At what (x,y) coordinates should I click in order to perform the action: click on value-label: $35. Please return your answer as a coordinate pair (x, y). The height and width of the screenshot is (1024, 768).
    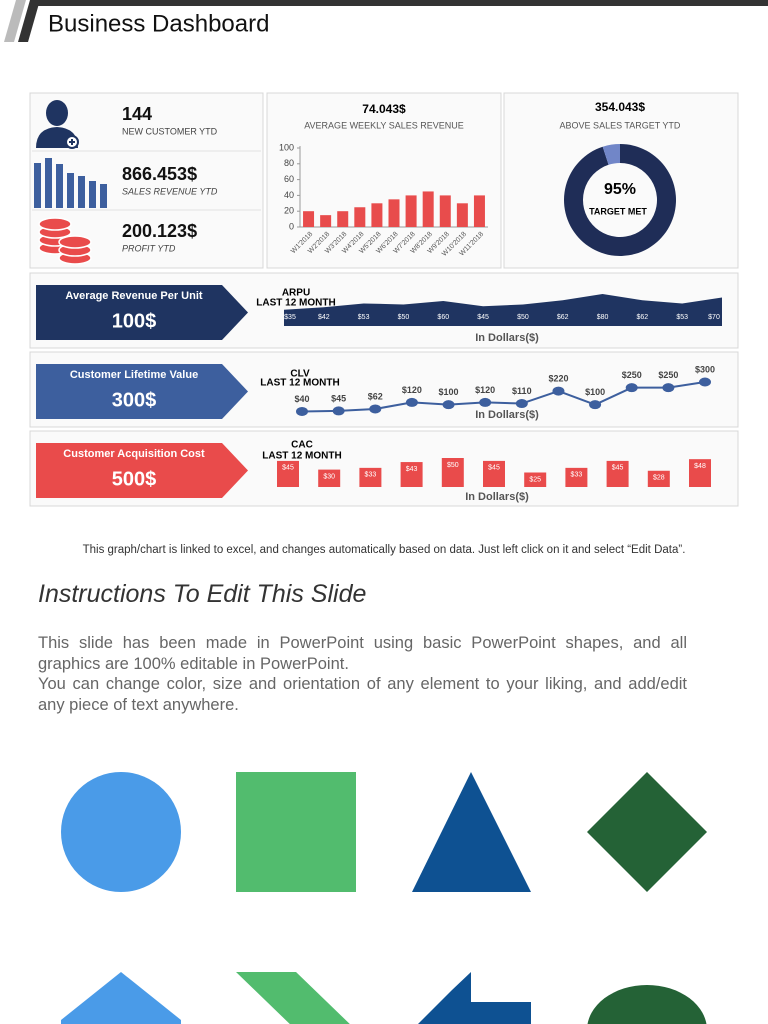
    Looking at the image, I should click on (290, 317).